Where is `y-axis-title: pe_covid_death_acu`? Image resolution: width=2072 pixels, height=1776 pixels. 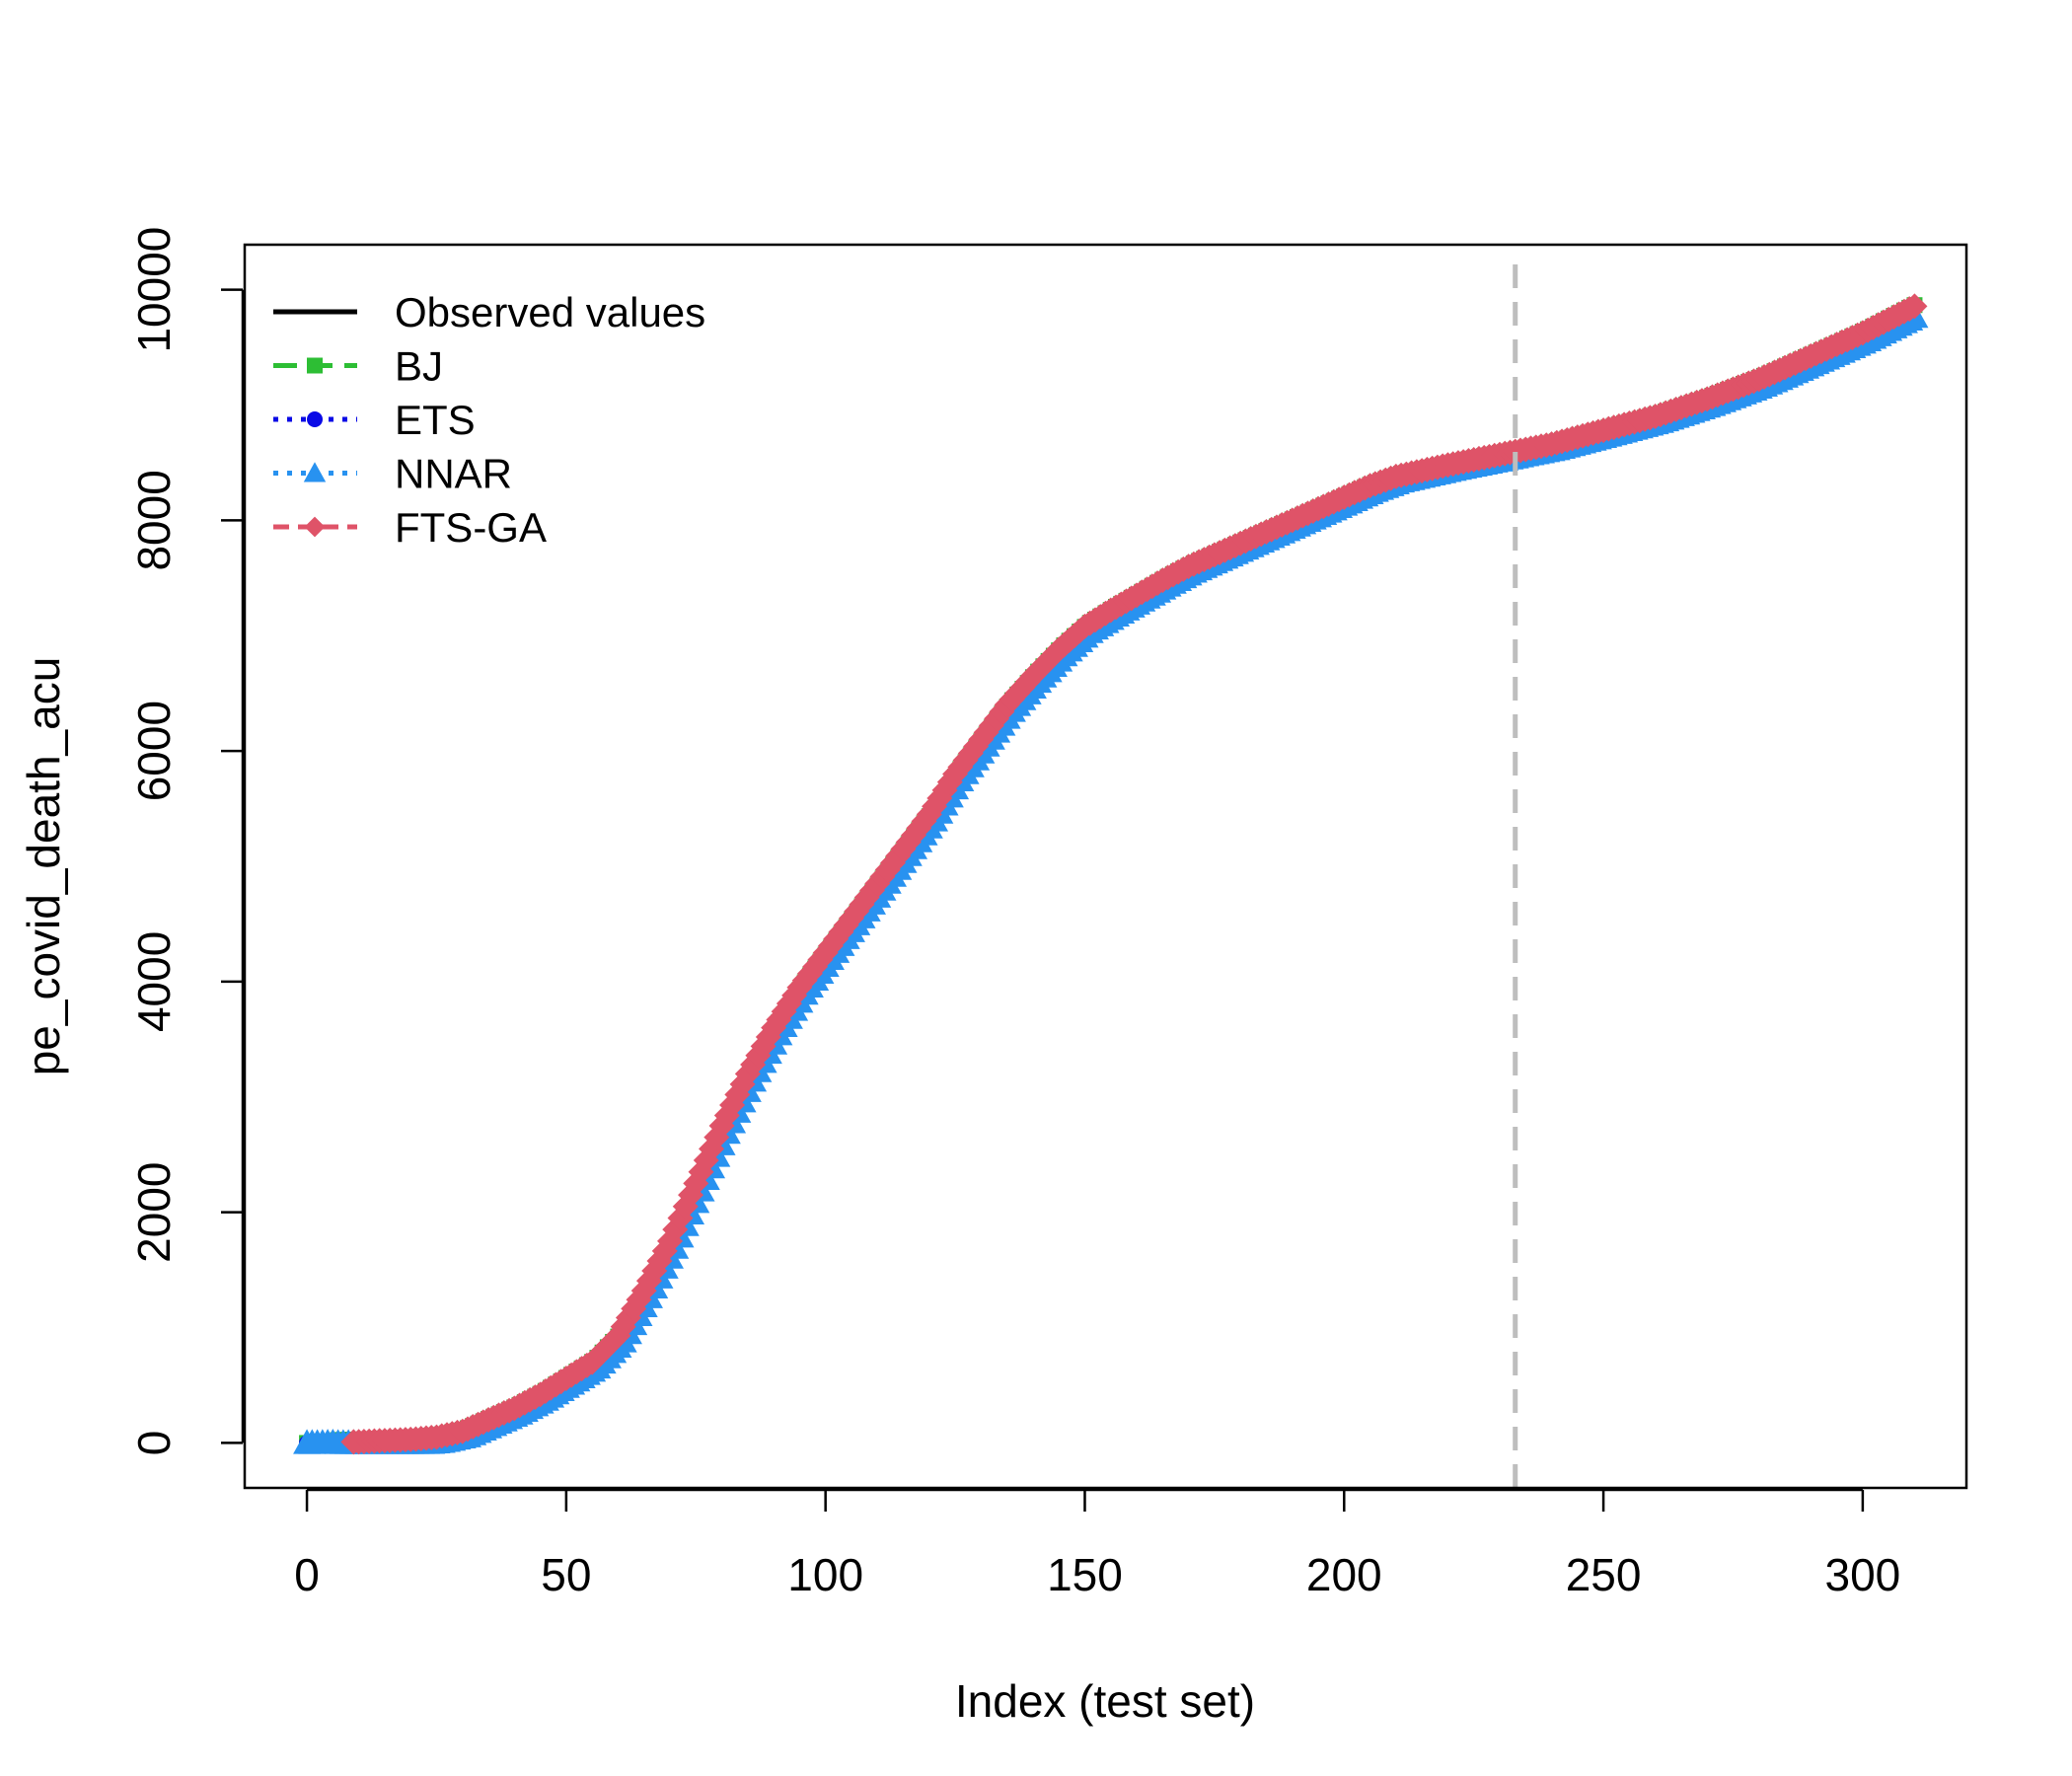
y-axis-title: pe_covid_death_acu is located at coordinates (43, 866).